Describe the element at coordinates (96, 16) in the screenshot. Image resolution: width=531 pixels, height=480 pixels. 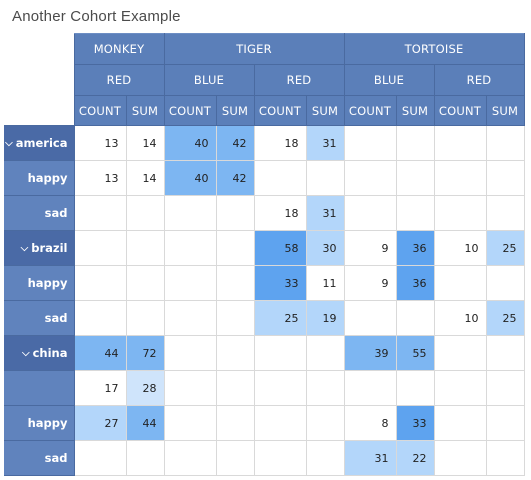
I see `page-title: Another Cohort Example` at that location.